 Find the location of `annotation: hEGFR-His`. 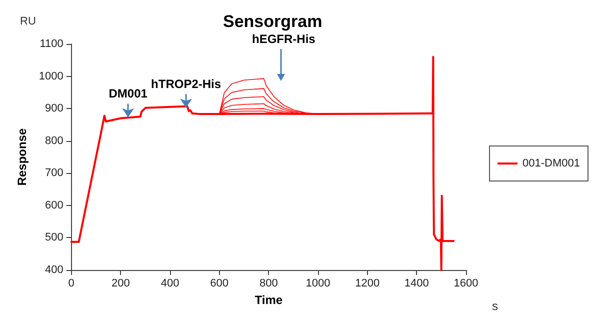

annotation: hEGFR-His is located at coordinates (284, 39).